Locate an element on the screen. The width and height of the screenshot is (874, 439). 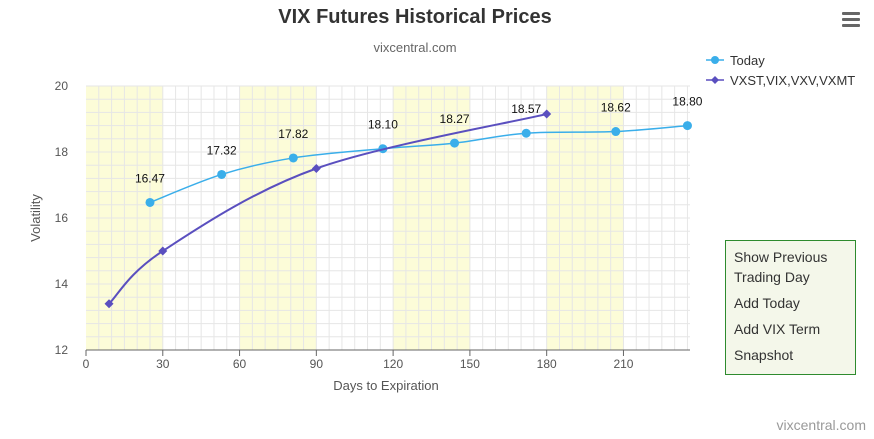
data-label-1: 17.32 is located at coordinates (222, 150).